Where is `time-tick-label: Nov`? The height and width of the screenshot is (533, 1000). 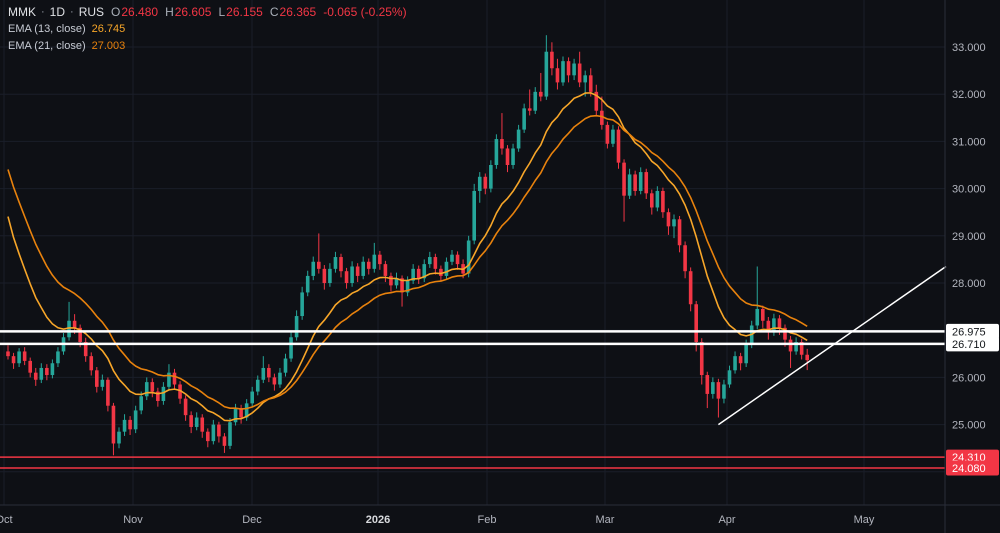 time-tick-label: Nov is located at coordinates (133, 520).